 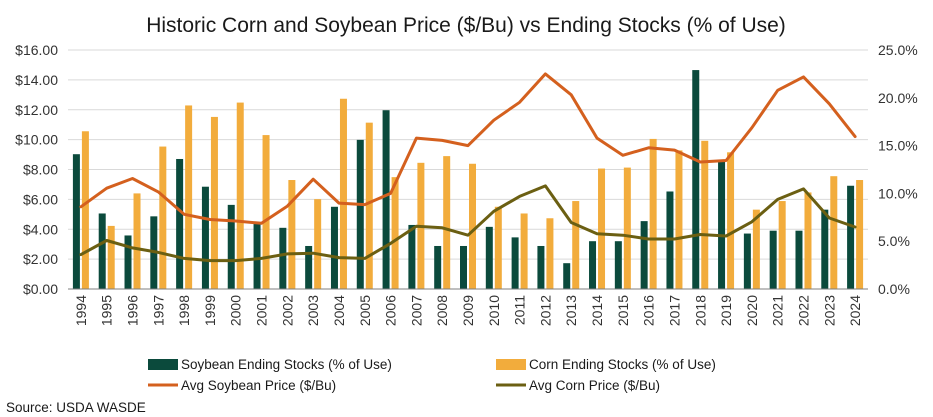 What do you see at coordinates (391, 310) in the screenshot?
I see `x-tick-label: 2006` at bounding box center [391, 310].